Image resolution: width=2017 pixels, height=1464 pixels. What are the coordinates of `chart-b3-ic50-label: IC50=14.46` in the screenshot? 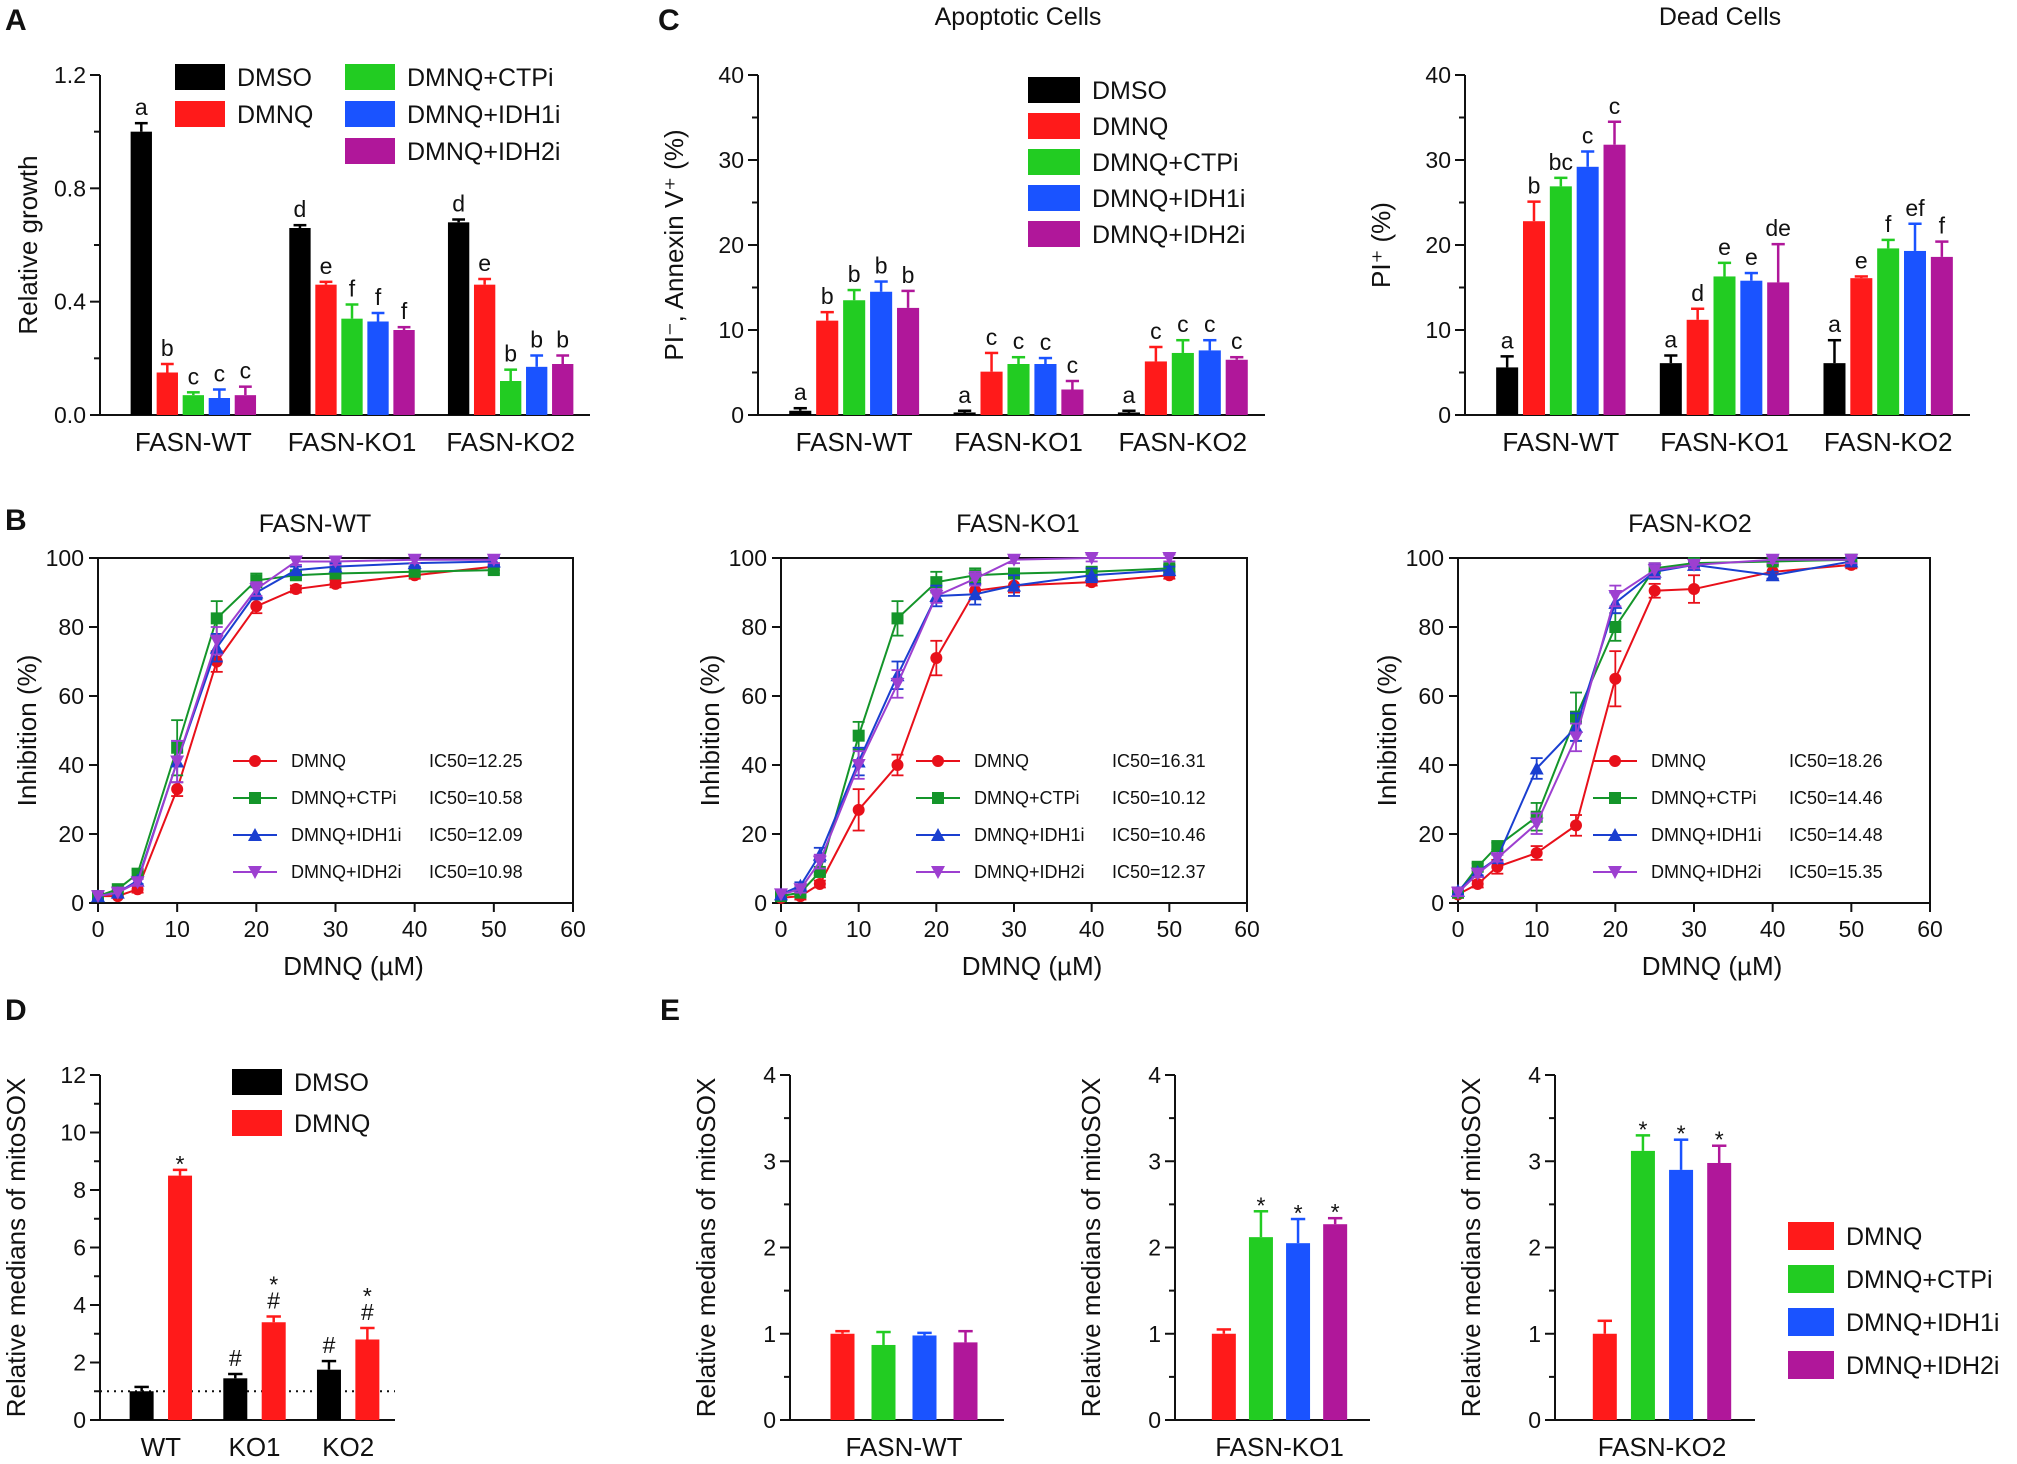 It's located at (1836, 798).